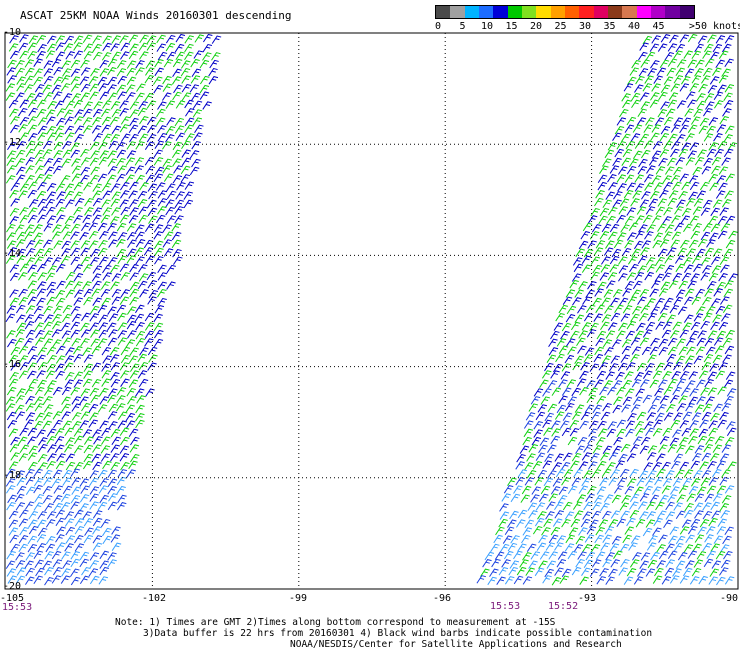  I want to click on lon-label: -93, so click(587, 598).